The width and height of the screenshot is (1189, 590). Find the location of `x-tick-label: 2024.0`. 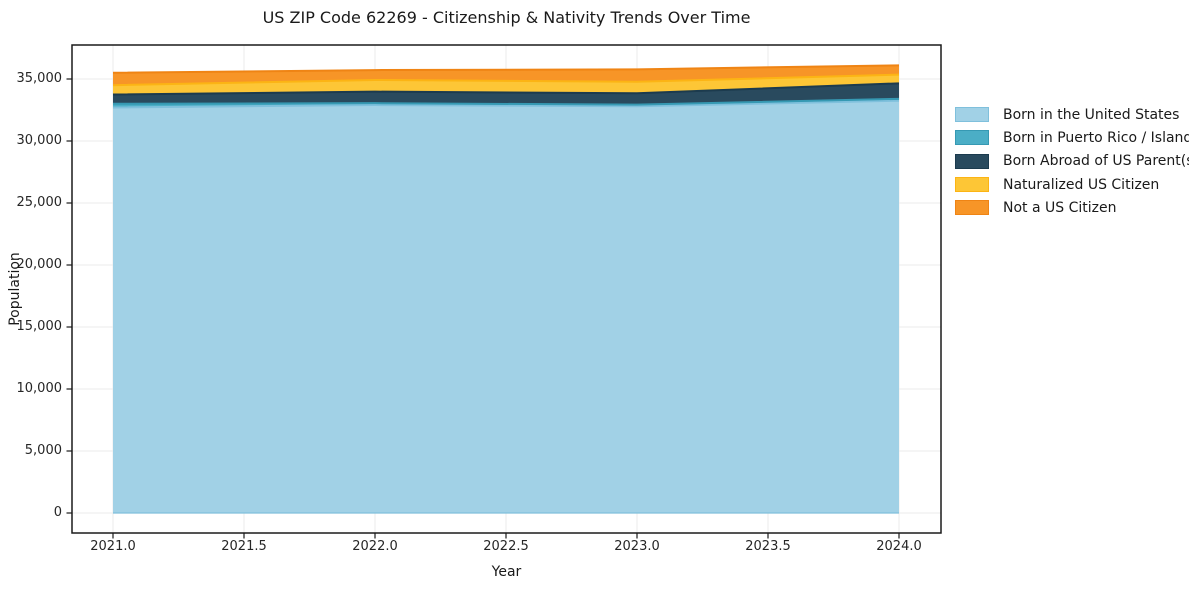

x-tick-label: 2024.0 is located at coordinates (899, 546).